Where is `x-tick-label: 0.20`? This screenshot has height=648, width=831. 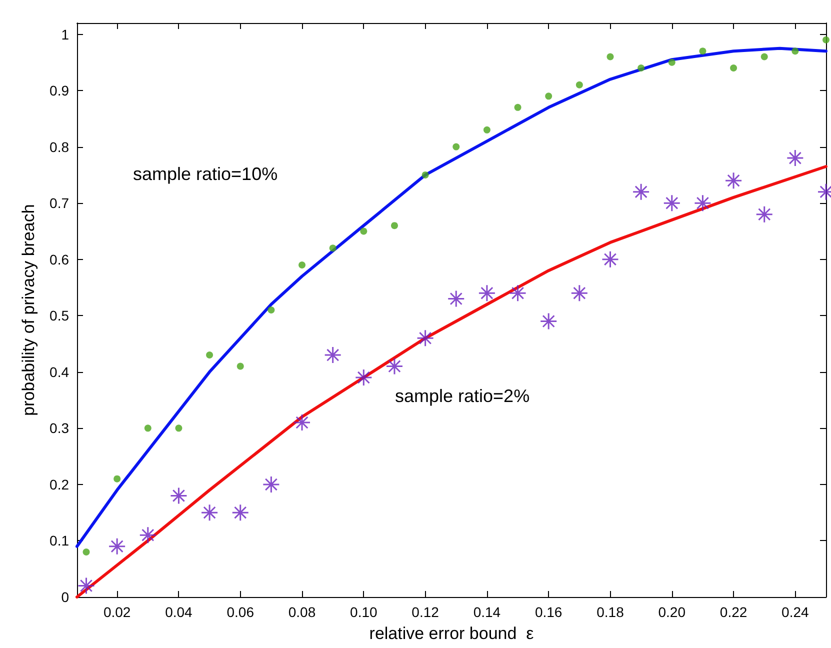
x-tick-label: 0.20 is located at coordinates (672, 612).